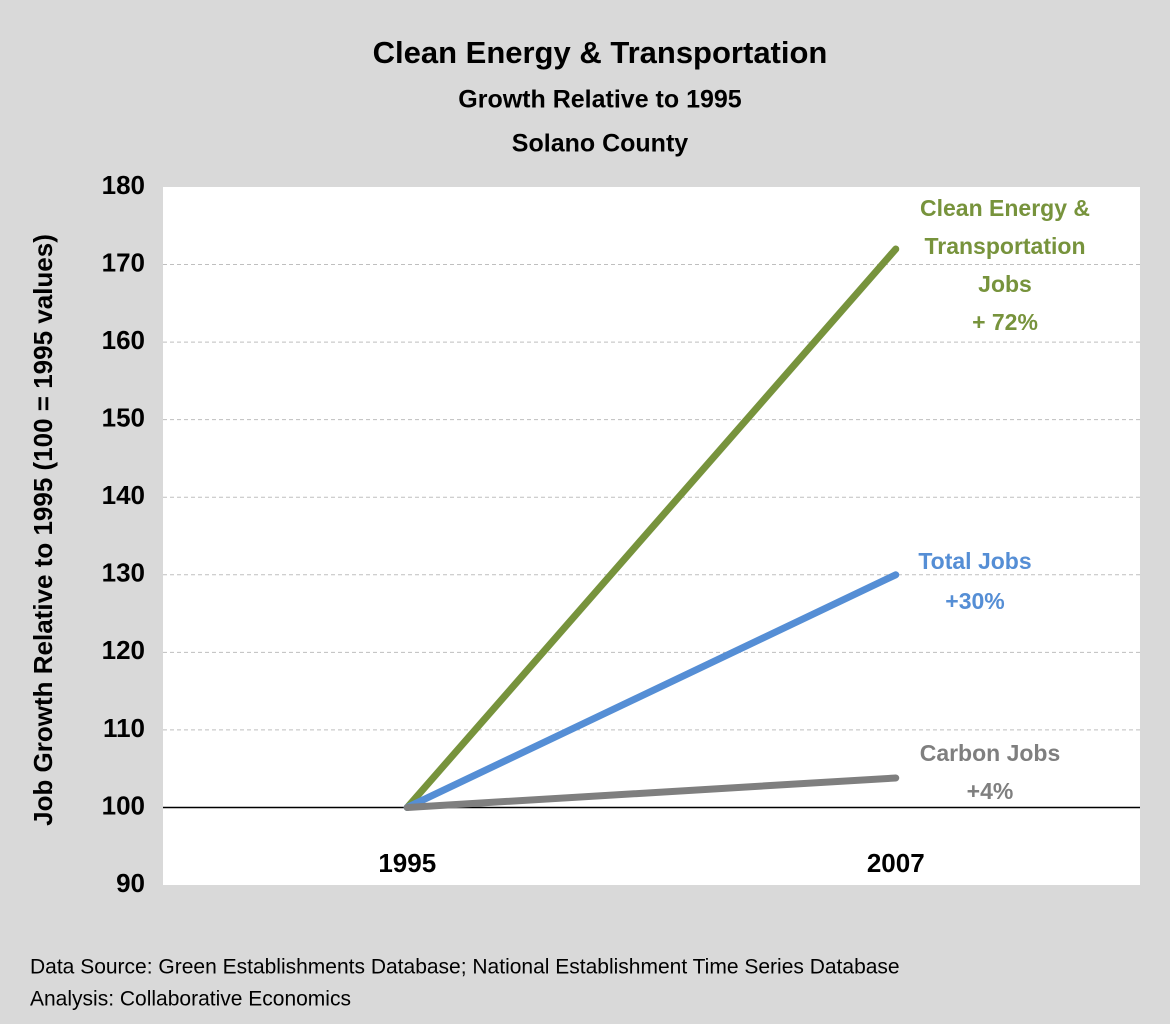  What do you see at coordinates (123, 495) in the screenshot?
I see `y-tick-label: 140` at bounding box center [123, 495].